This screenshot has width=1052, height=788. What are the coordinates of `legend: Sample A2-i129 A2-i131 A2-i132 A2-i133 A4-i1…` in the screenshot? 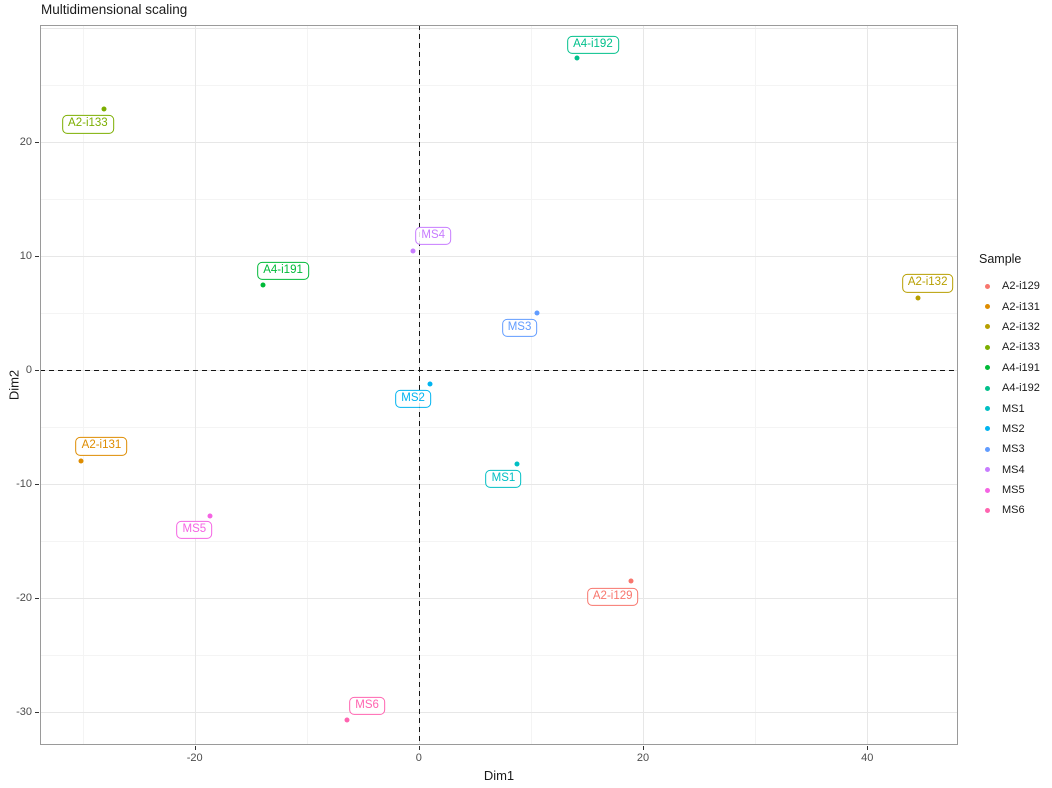 It's located at (1009, 386).